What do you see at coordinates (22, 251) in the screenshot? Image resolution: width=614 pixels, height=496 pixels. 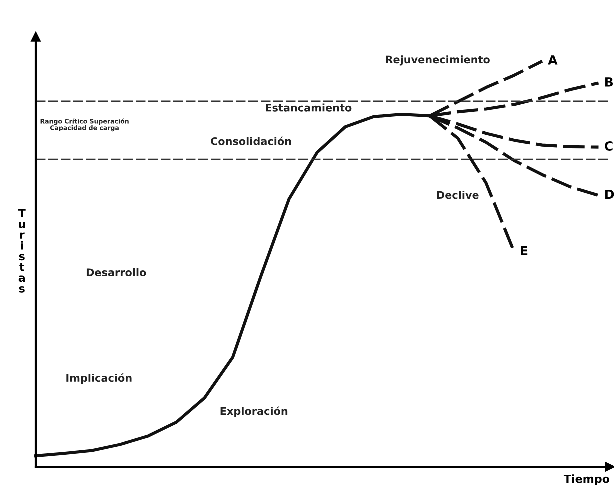 I see `y-axis-title: Turistas` at bounding box center [22, 251].